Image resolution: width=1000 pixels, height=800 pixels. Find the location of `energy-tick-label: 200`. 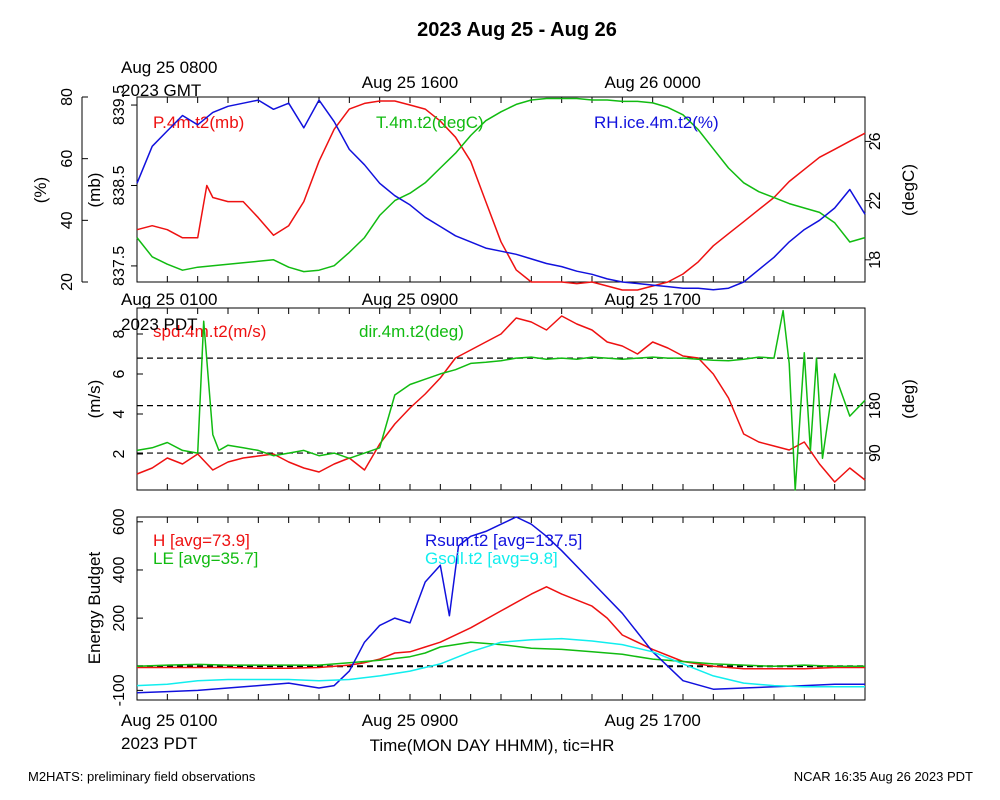

energy-tick-label: 200 is located at coordinates (119, 618).